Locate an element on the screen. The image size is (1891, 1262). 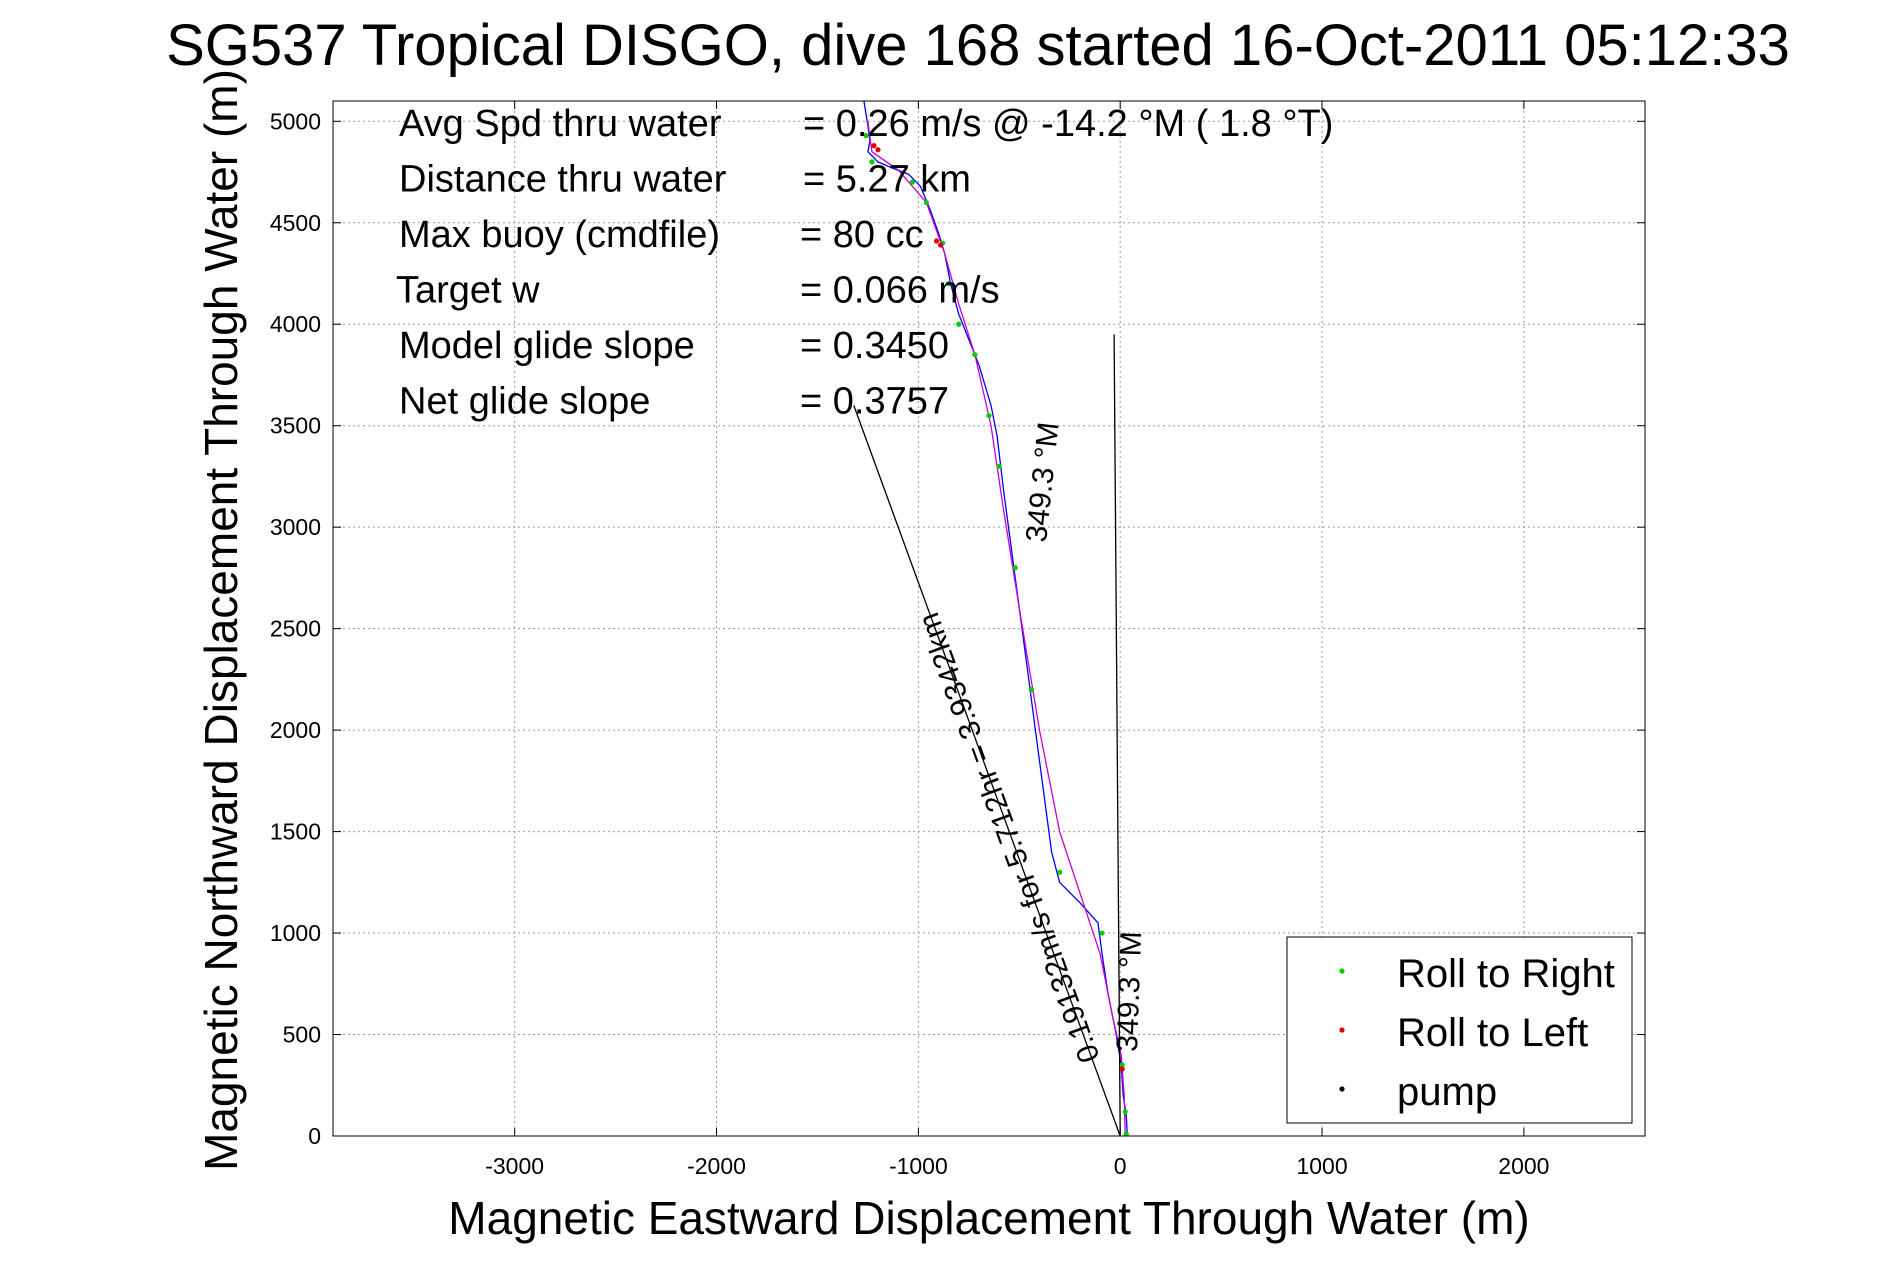
stat-value: = 80 cc is located at coordinates (862, 235).